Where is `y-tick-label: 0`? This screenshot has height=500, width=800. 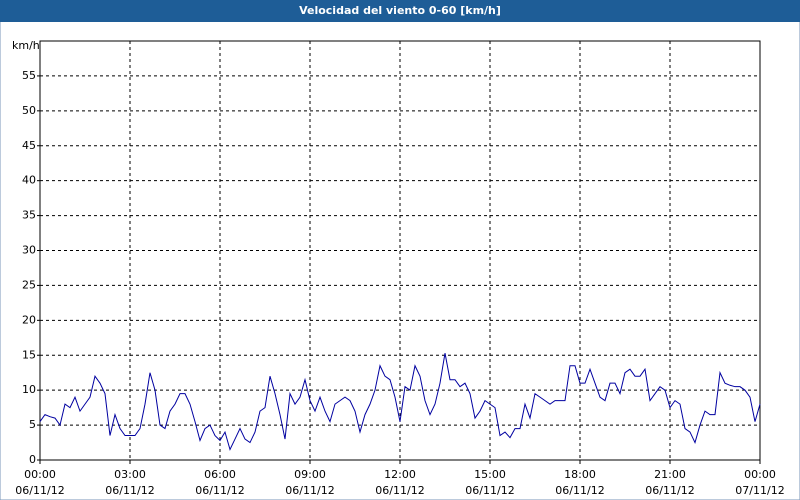 y-tick-label: 0 is located at coordinates (32, 459).